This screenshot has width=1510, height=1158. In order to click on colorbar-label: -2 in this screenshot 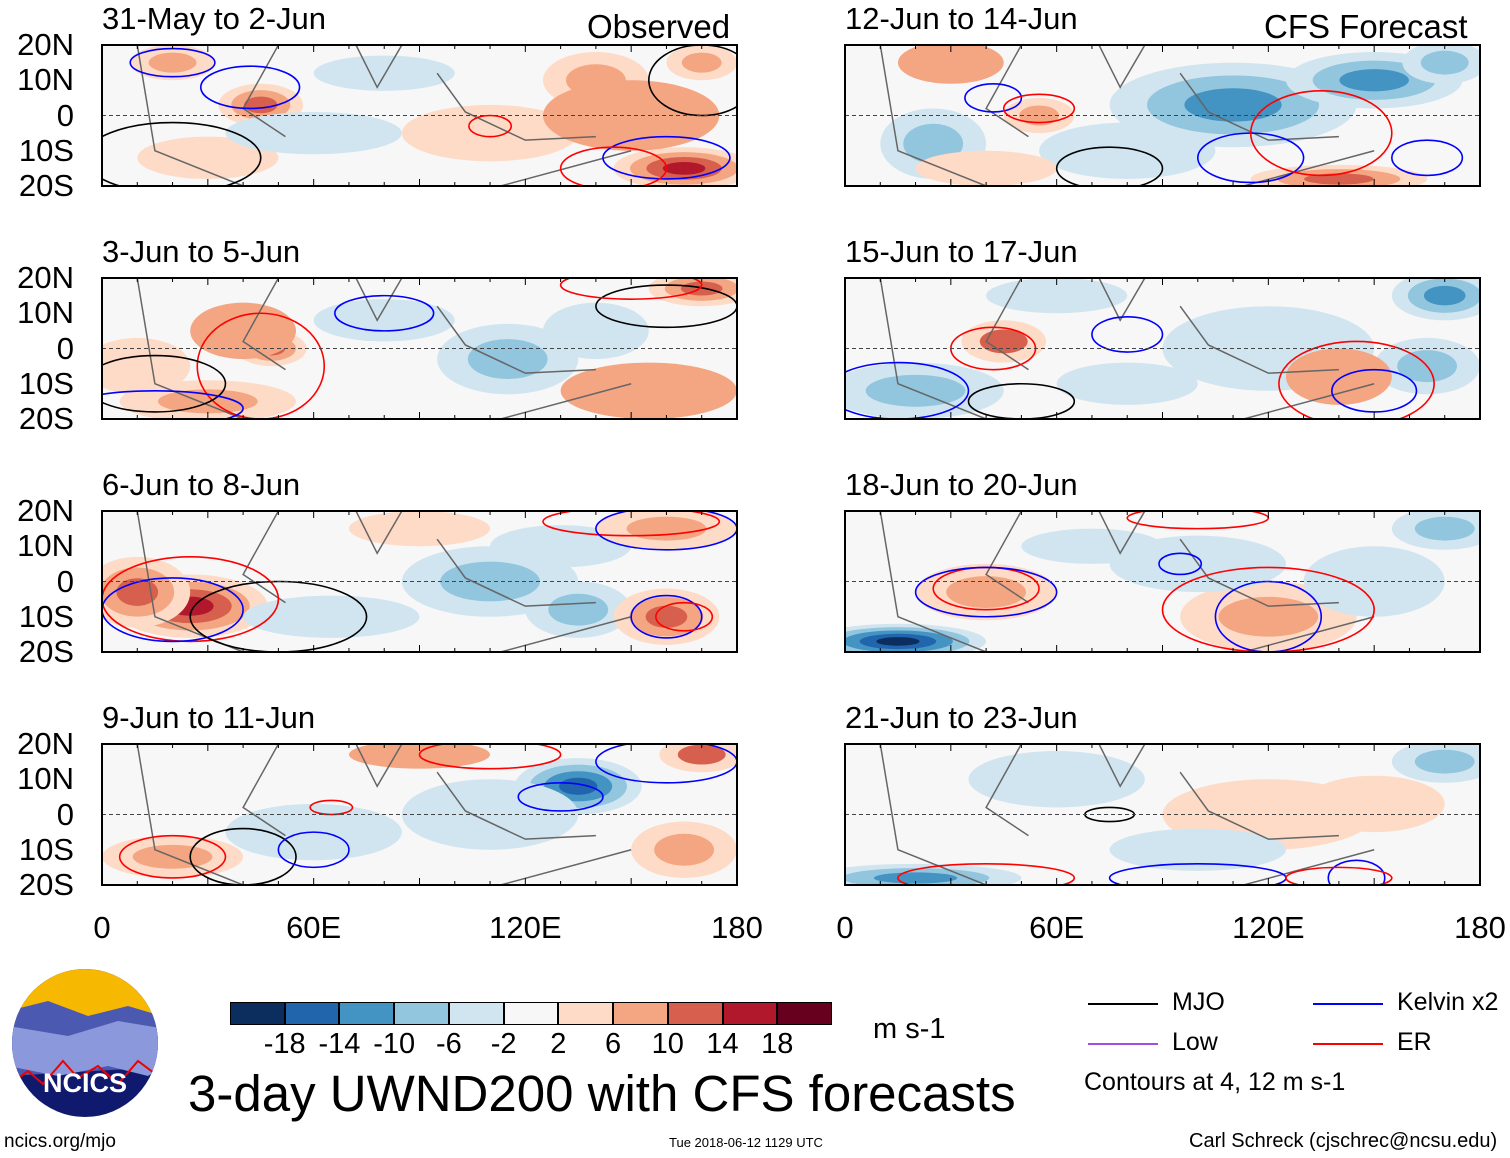, I will do `click(503, 1044)`.